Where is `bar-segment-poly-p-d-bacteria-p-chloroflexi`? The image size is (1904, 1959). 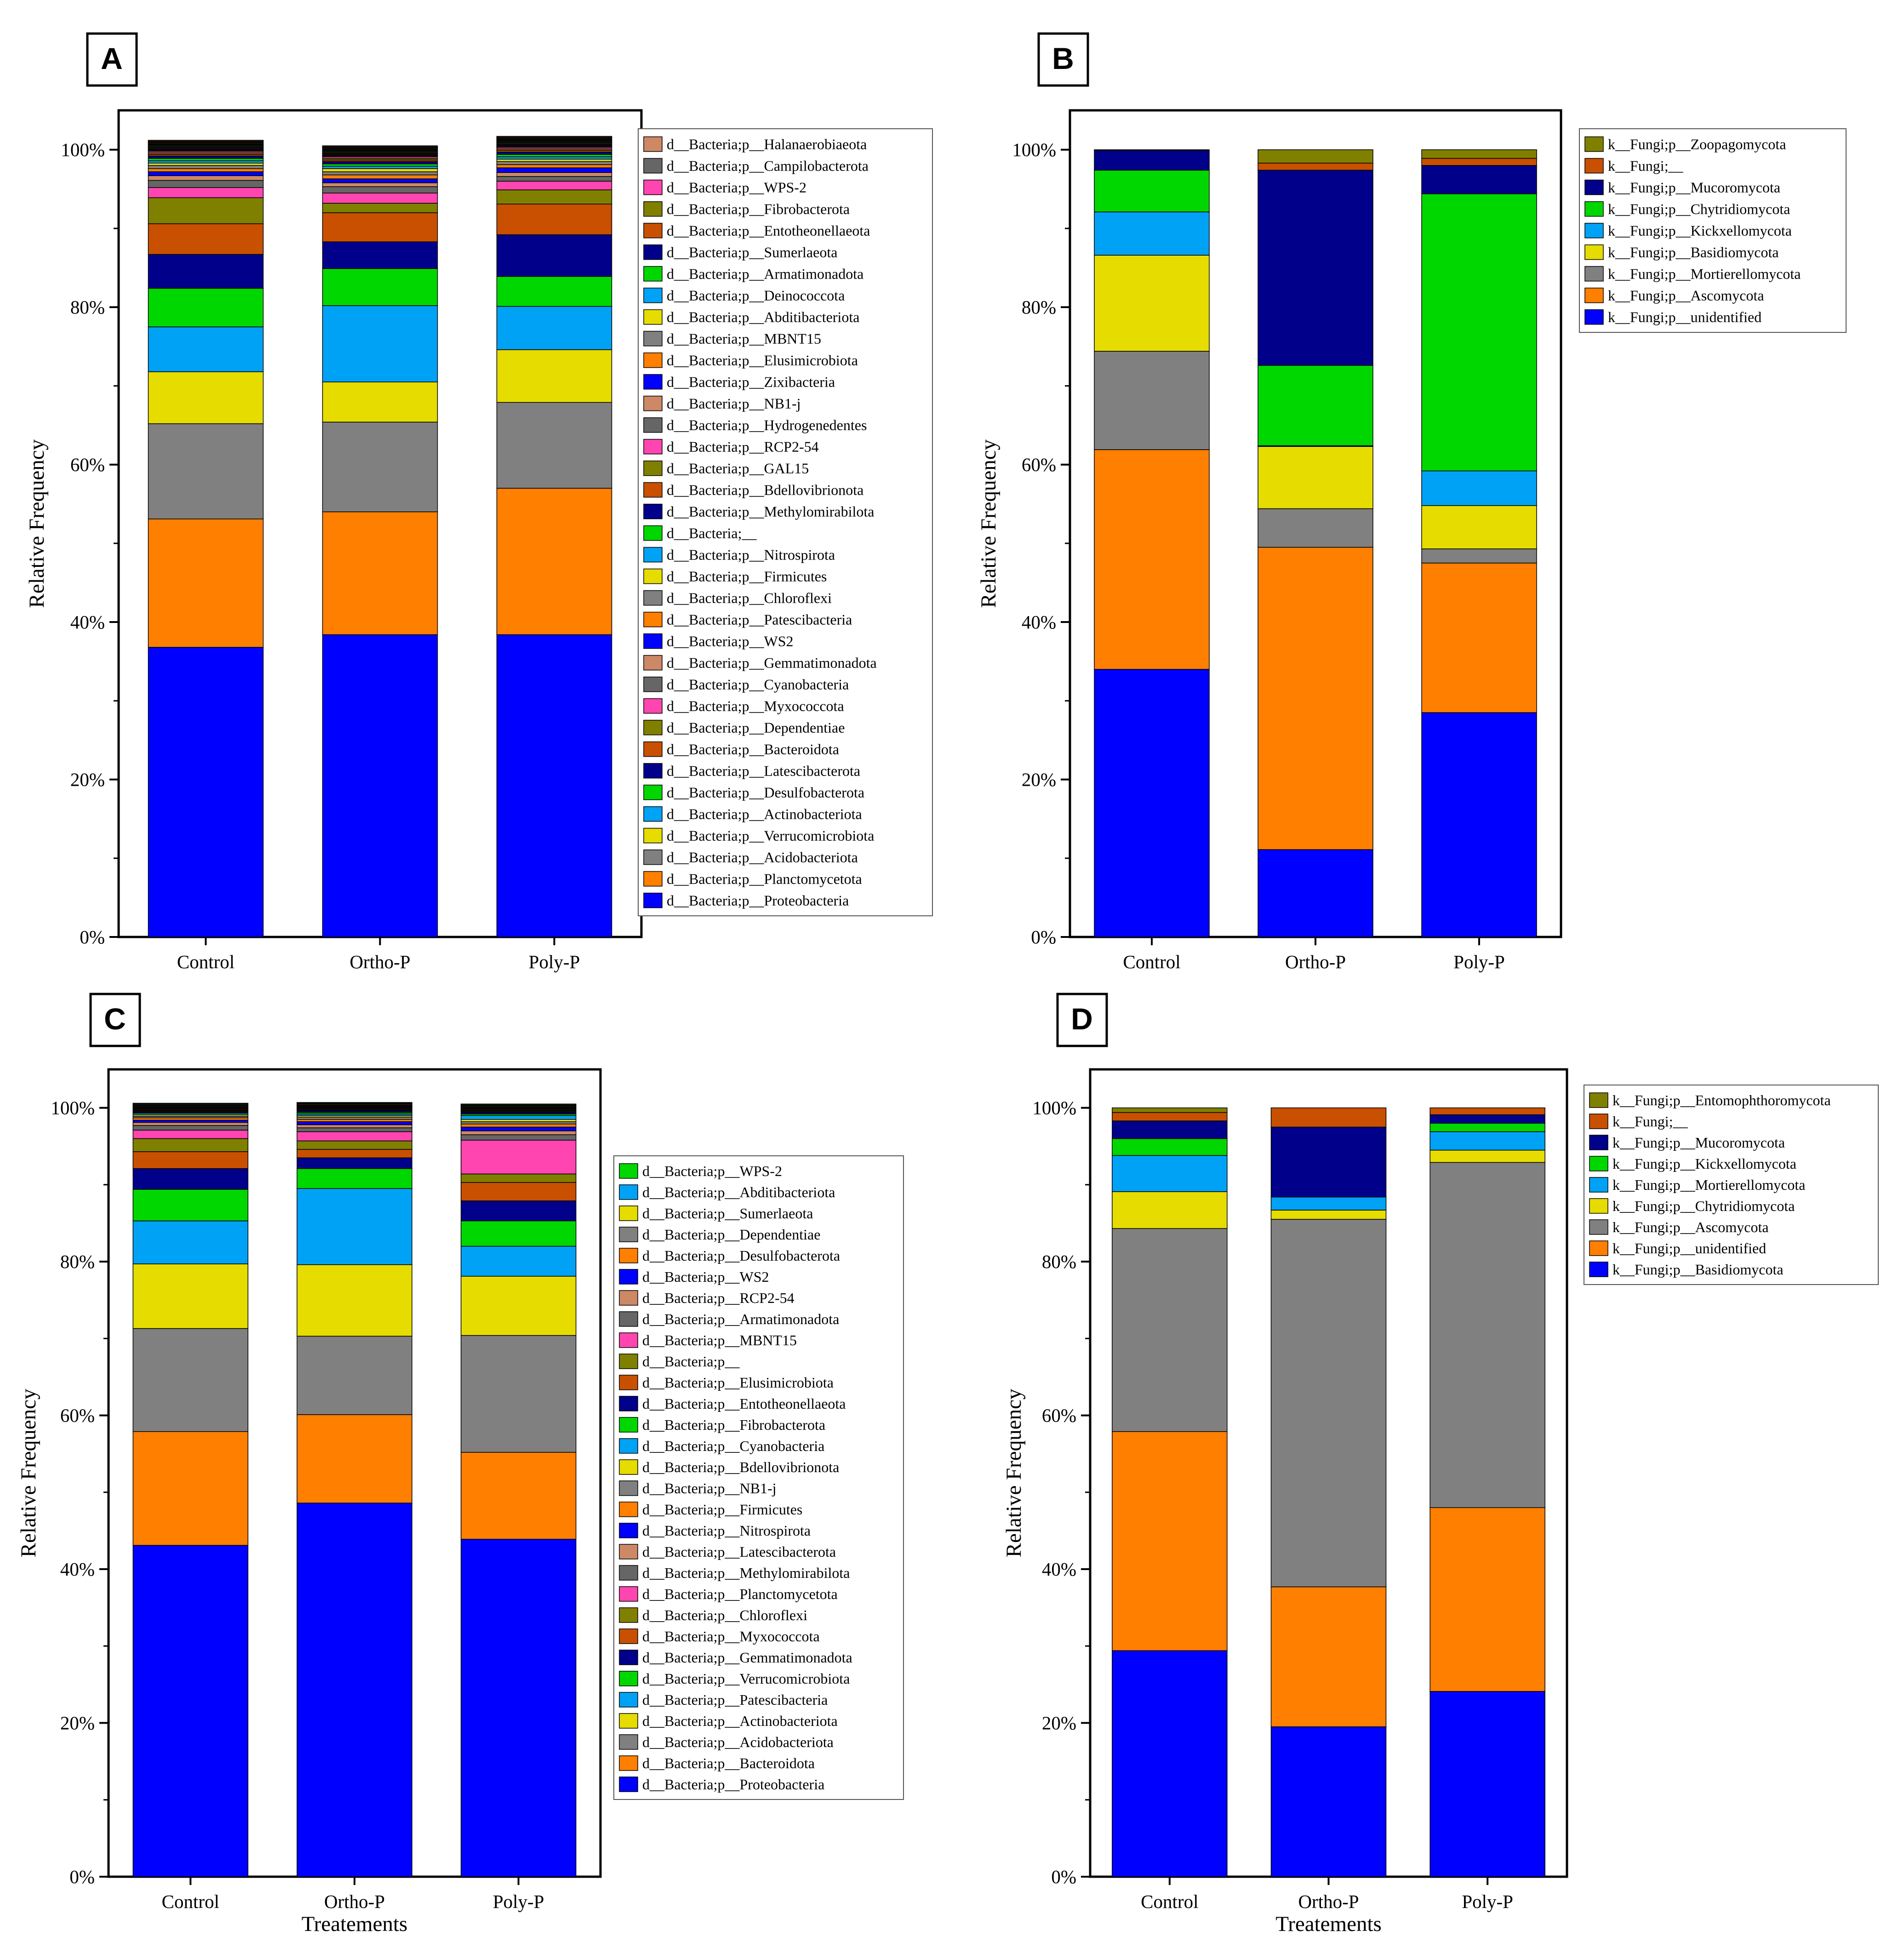 bar-segment-poly-p-d-bacteria-p-chloroflexi is located at coordinates (554, 163).